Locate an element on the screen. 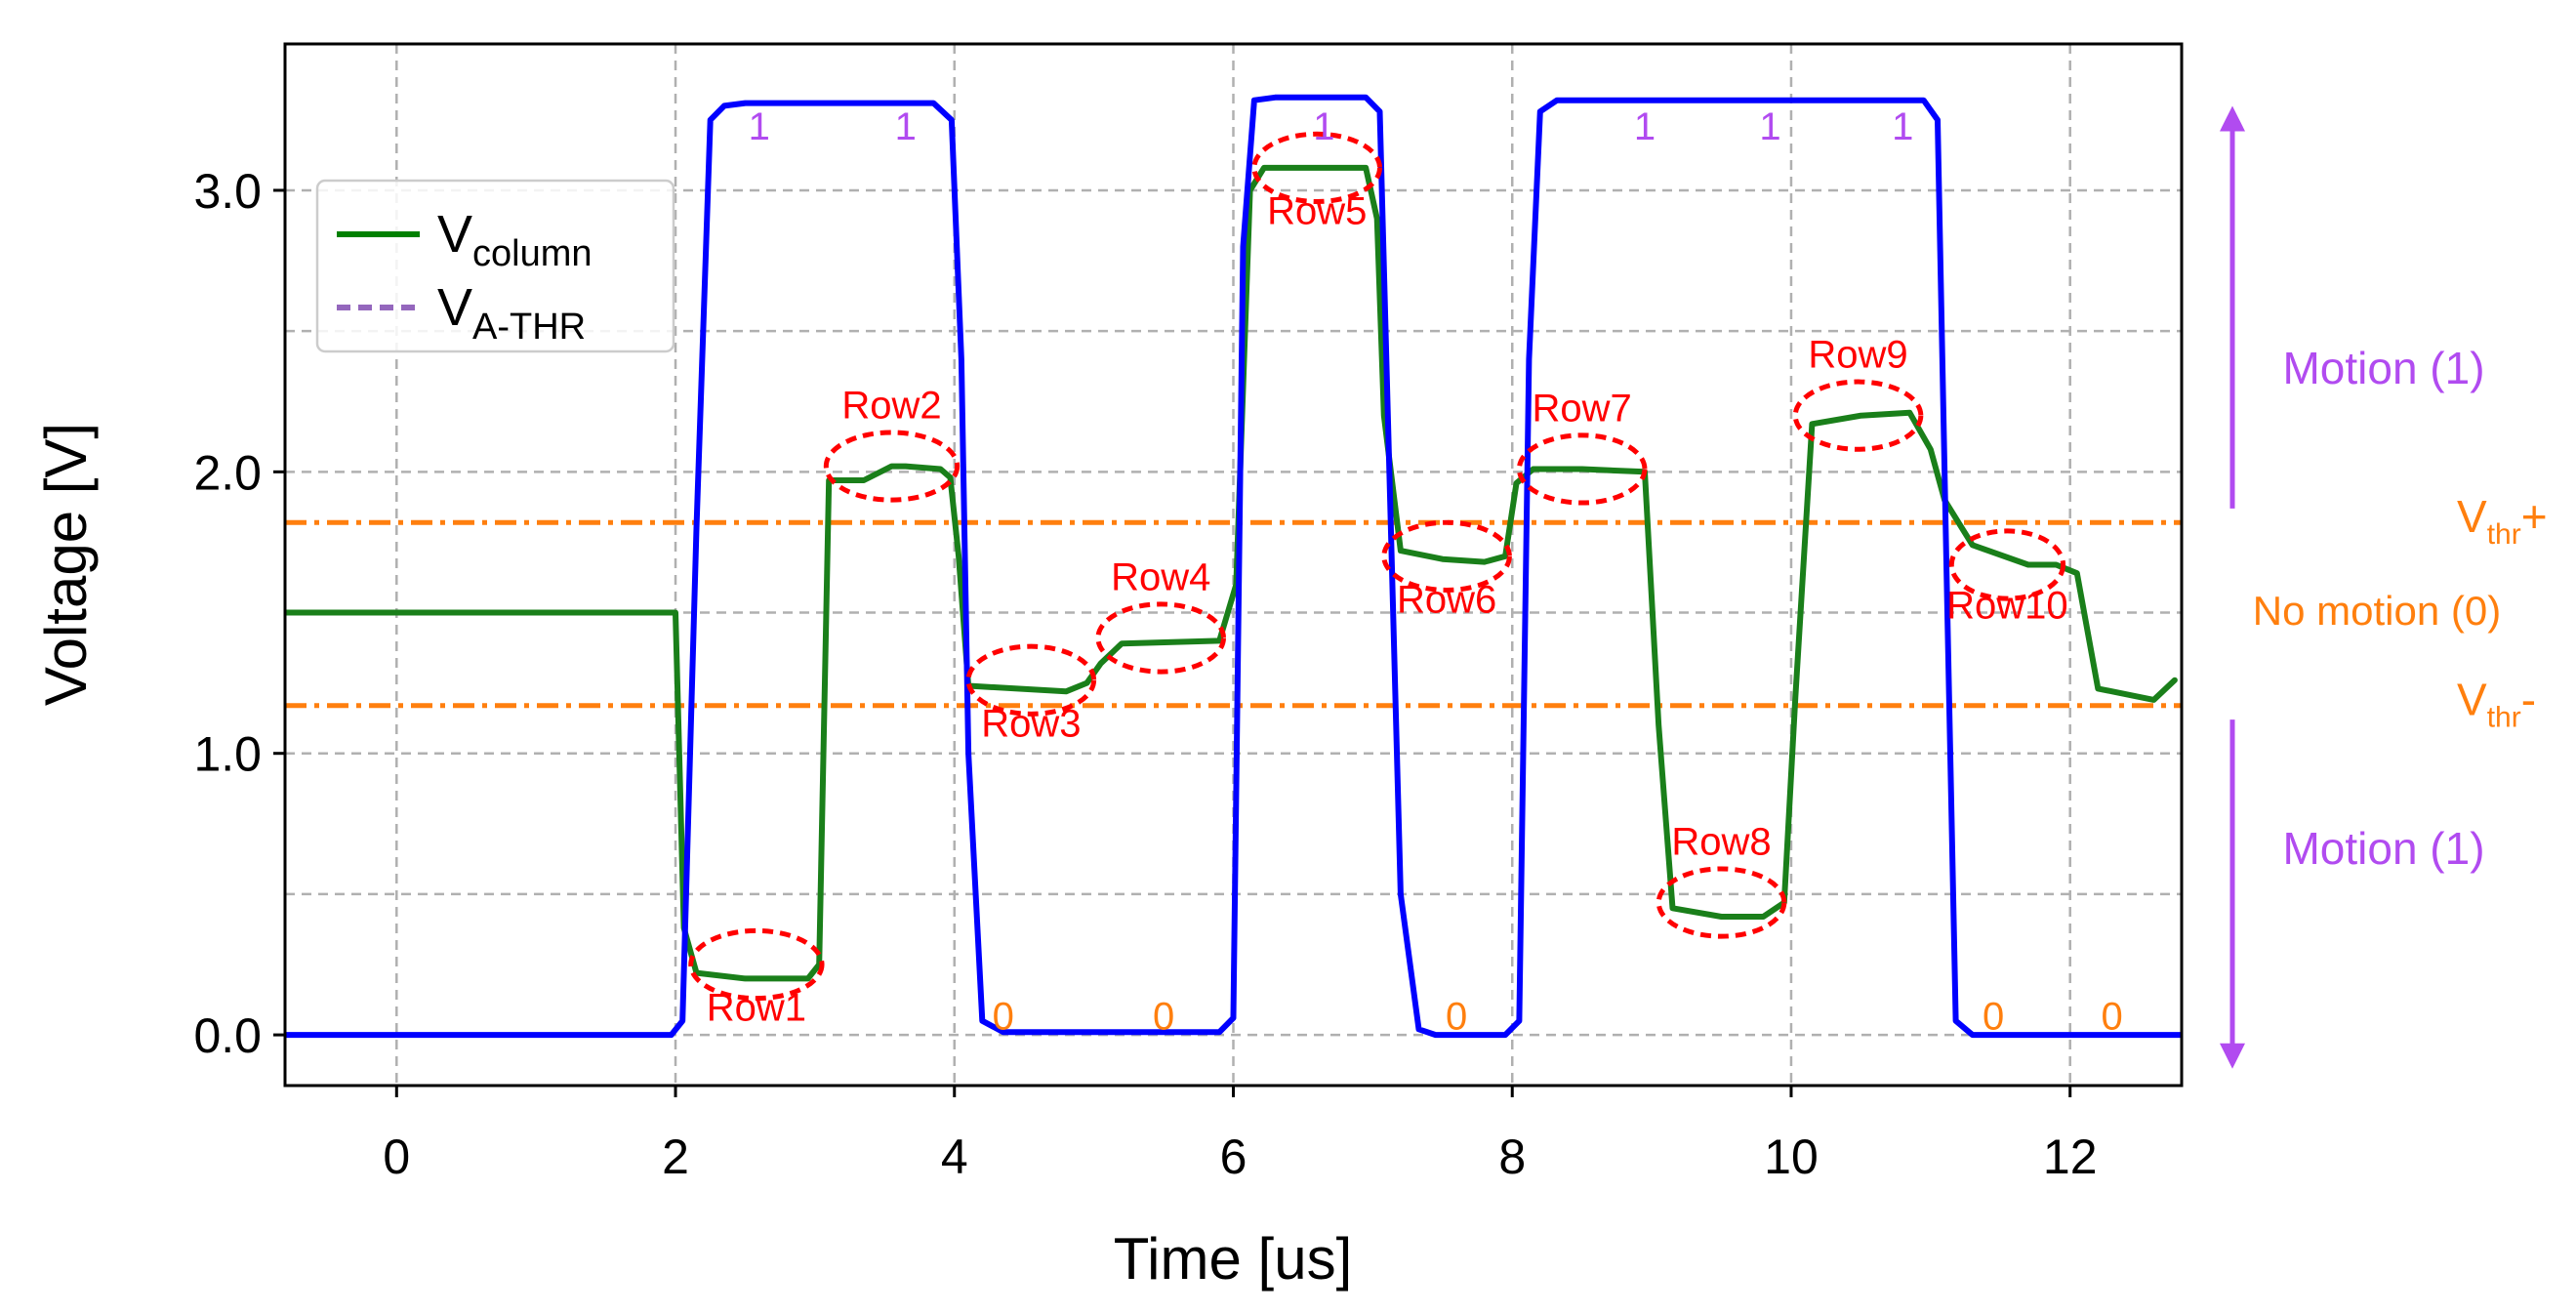 The width and height of the screenshot is (2576, 1314). legend-label-main-0: V is located at coordinates (454, 234).